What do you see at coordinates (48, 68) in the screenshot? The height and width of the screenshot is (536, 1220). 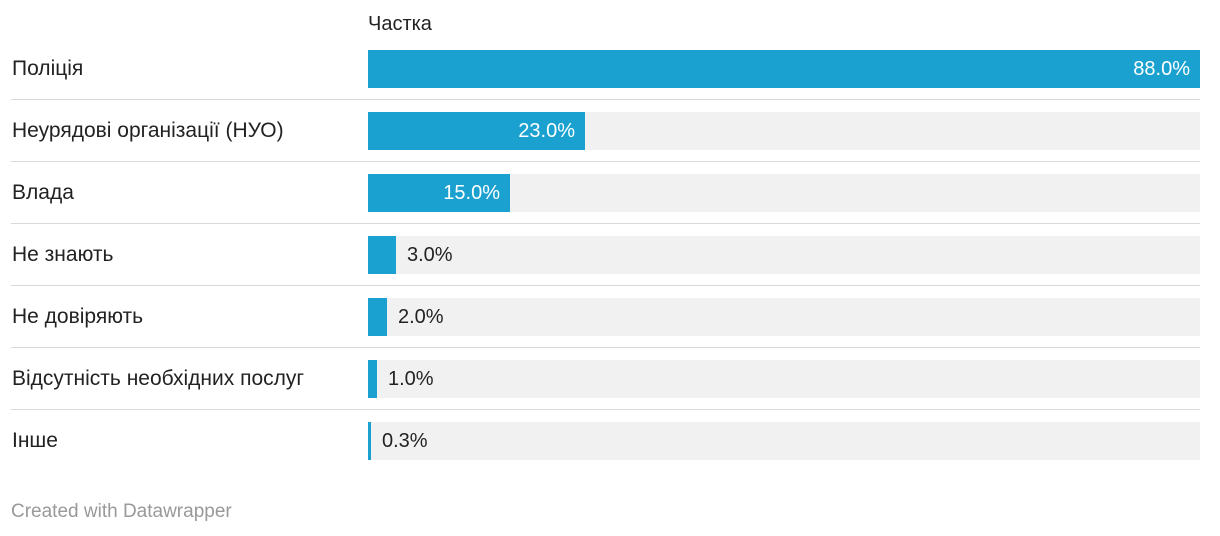 I see `category-label: Поліція` at bounding box center [48, 68].